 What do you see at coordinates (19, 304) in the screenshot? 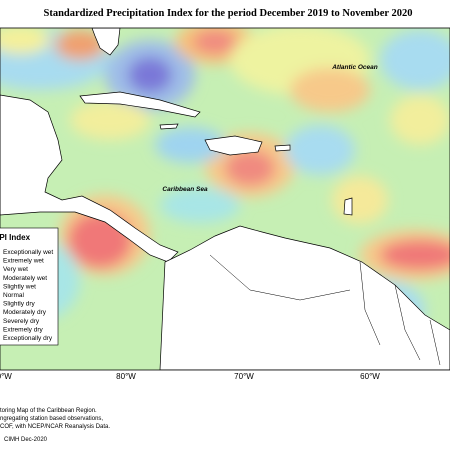
I see `legend-item: Slightly dry` at bounding box center [19, 304].